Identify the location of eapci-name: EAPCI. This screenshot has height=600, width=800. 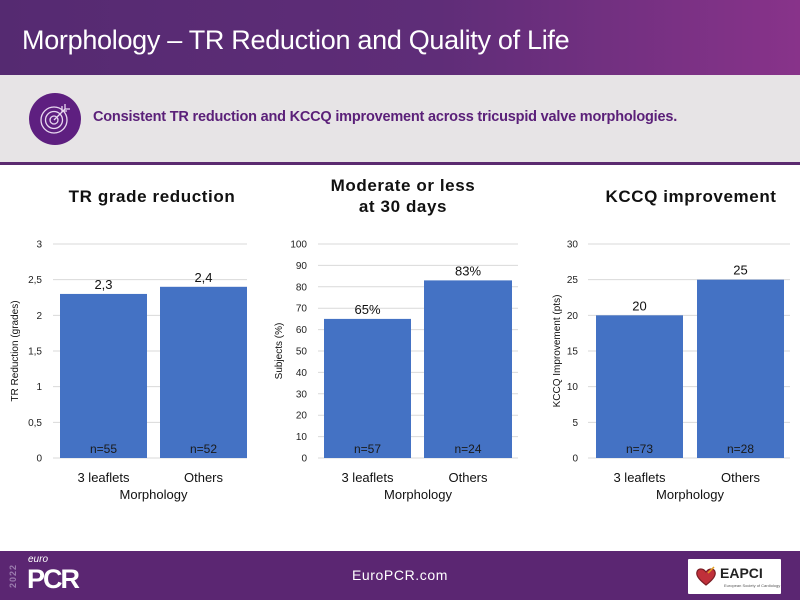
(741, 573).